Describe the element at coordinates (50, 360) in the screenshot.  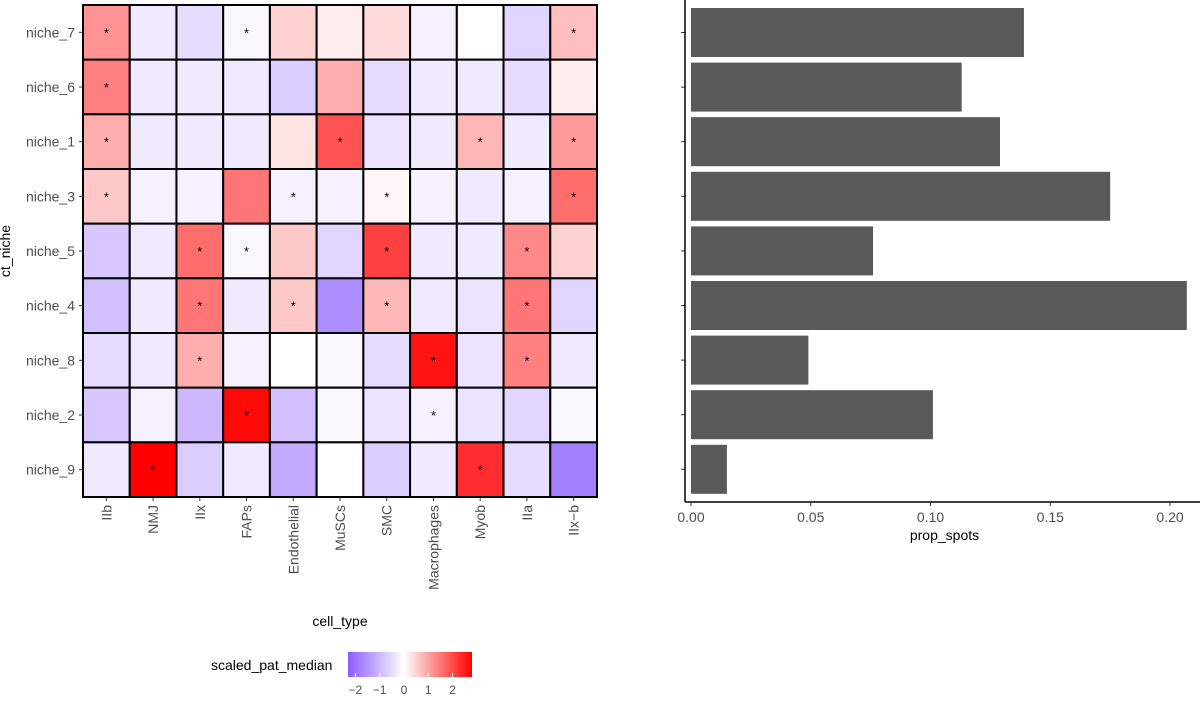
I see `y-tick-label: niche_8` at that location.